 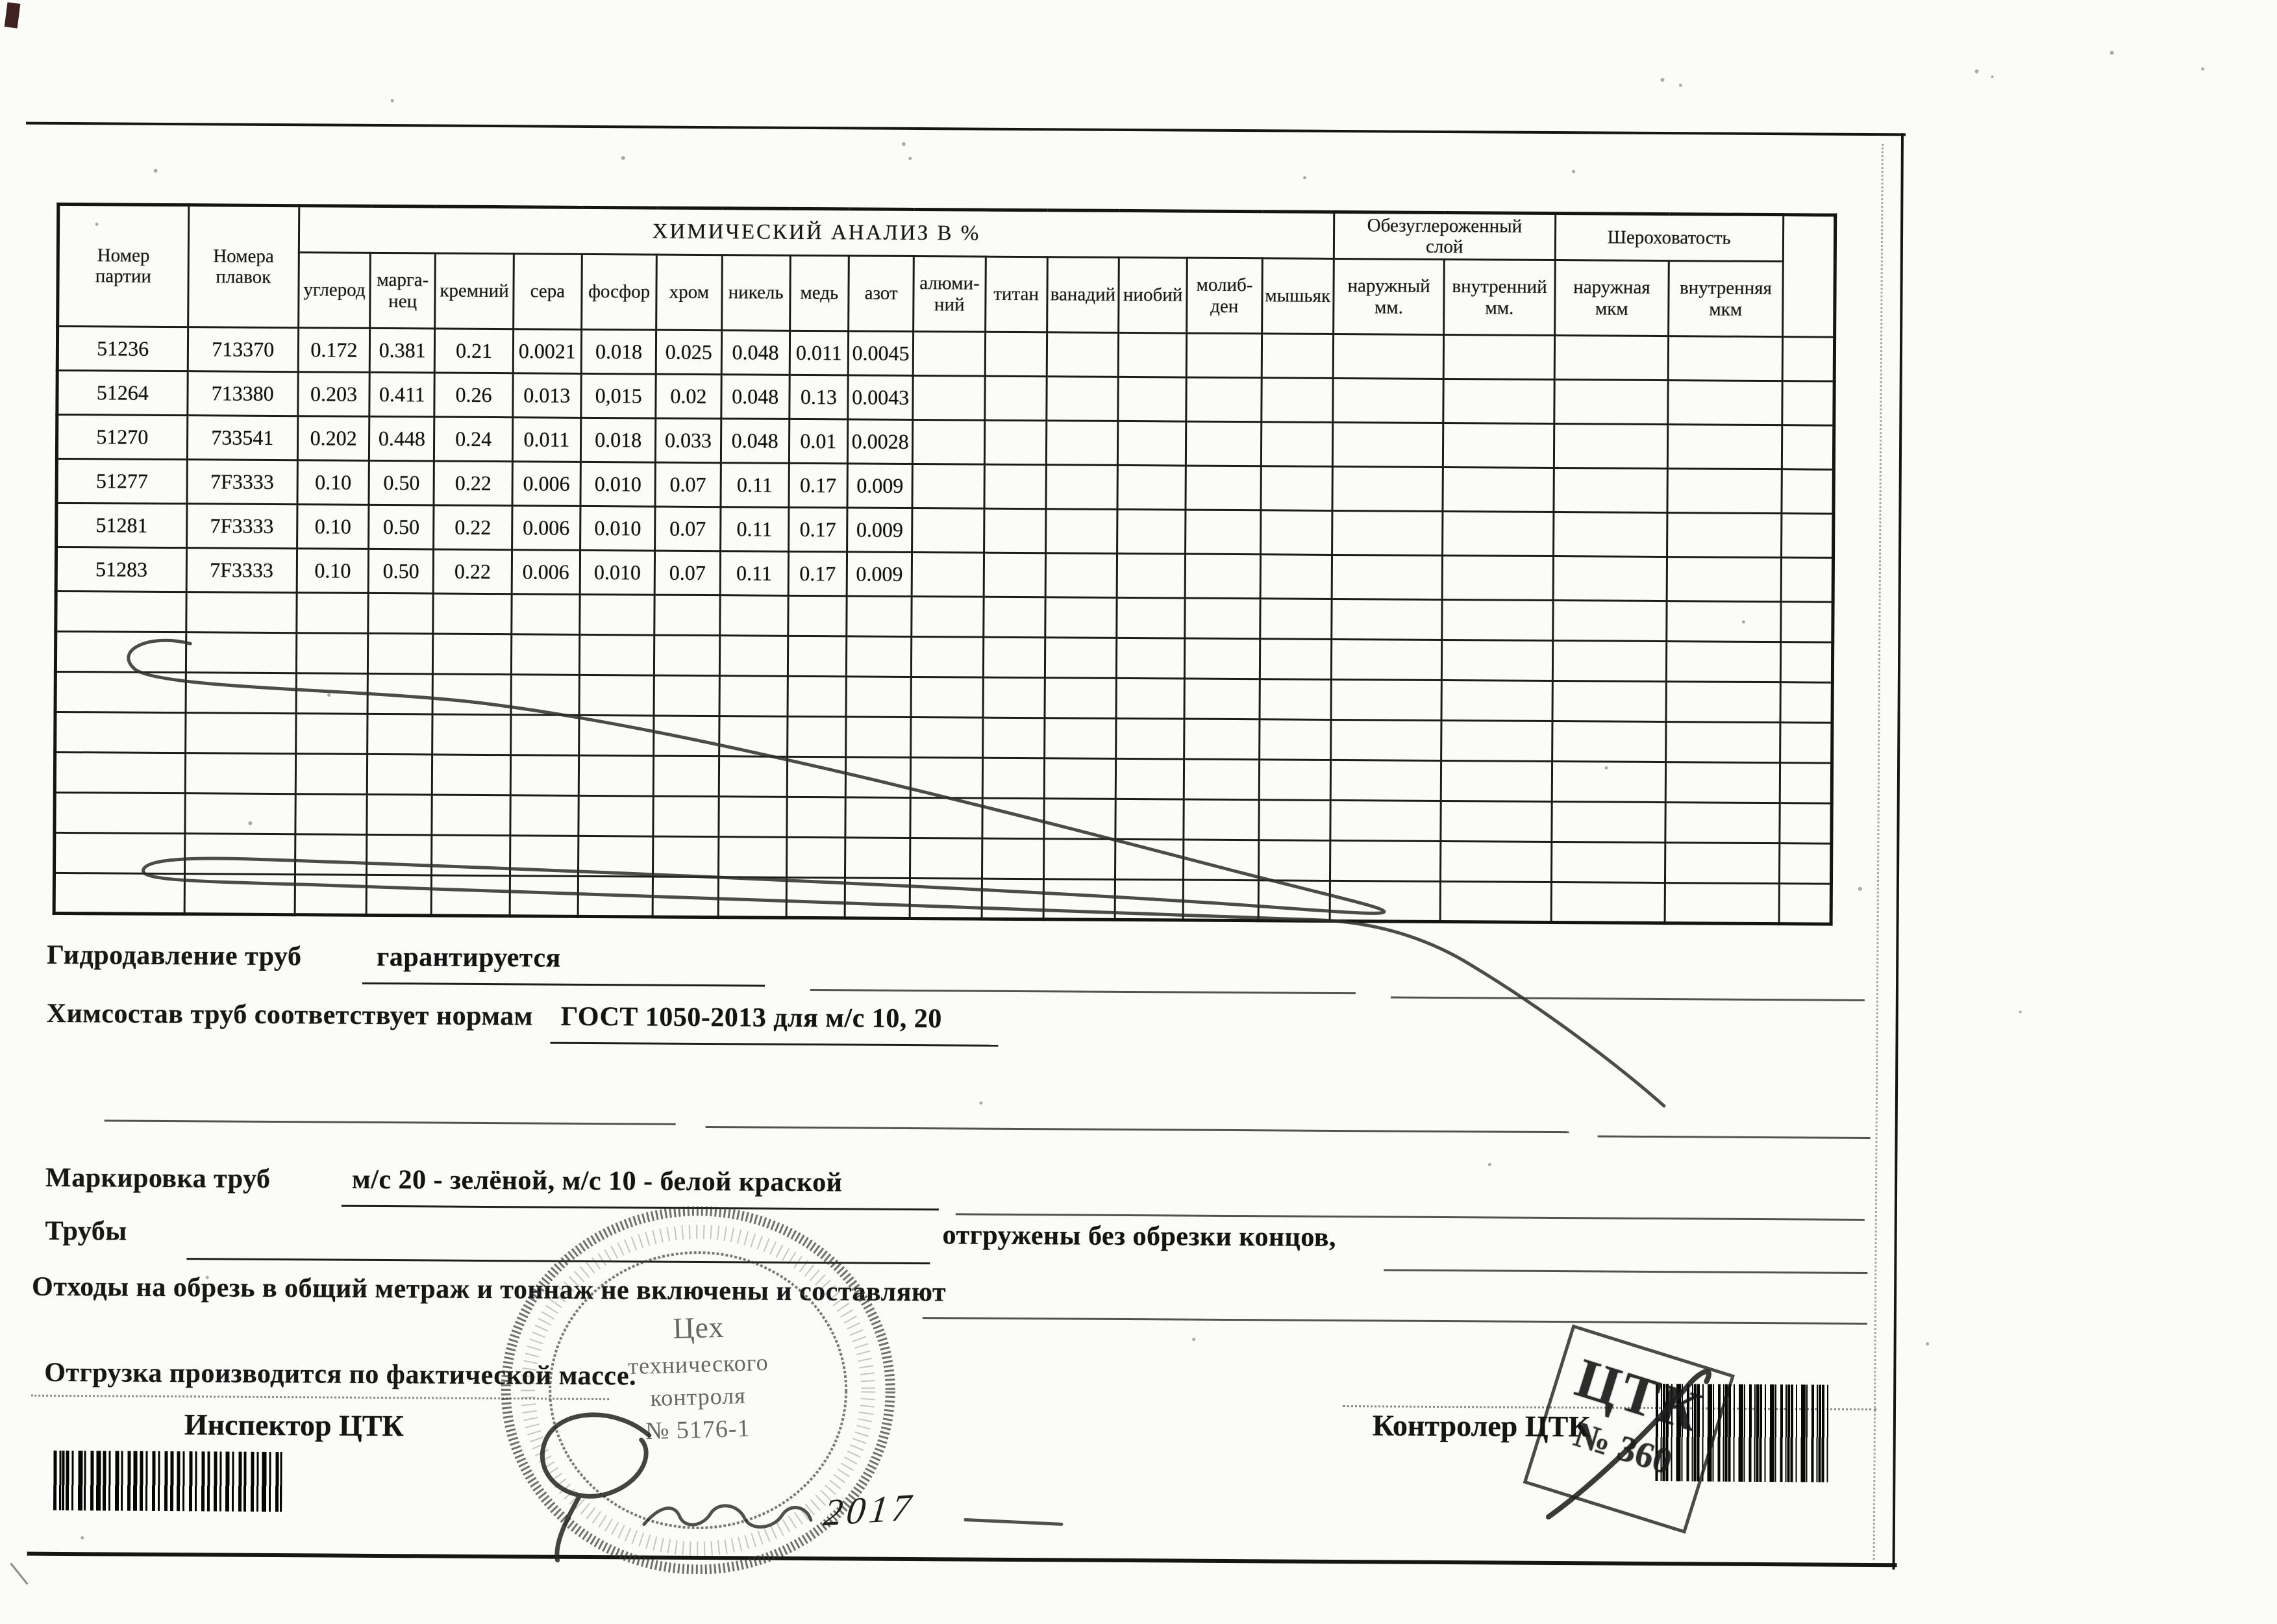 I want to click on table-cell: 0.01, so click(x=818, y=441).